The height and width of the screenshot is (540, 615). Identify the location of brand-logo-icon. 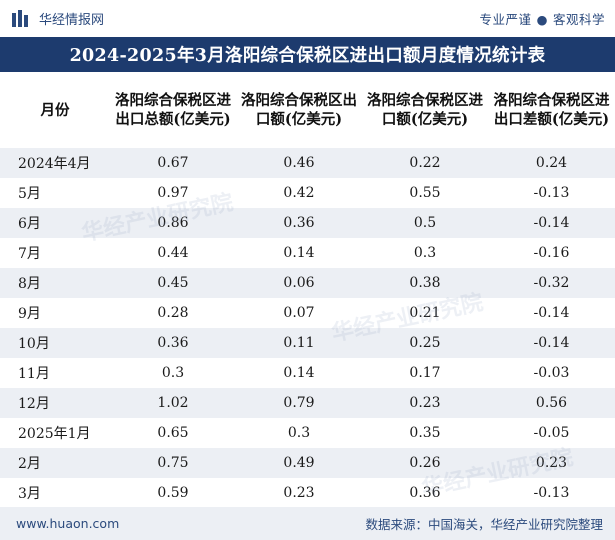
(20, 18).